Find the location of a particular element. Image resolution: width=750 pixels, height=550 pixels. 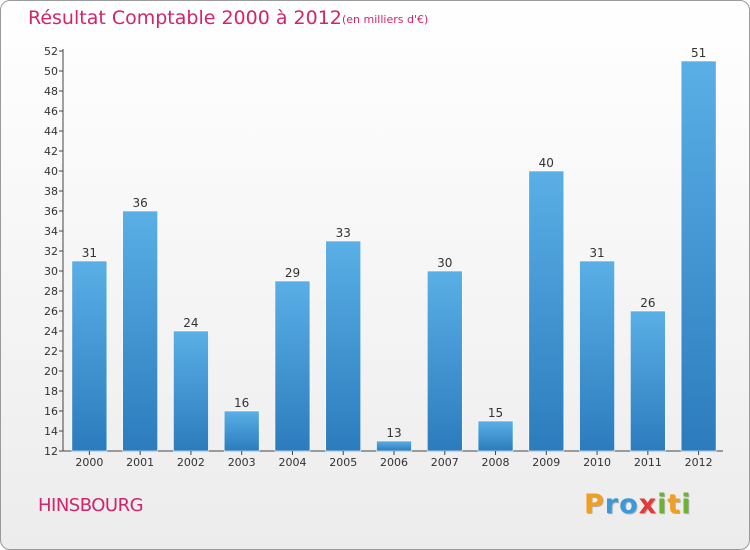

bar-2002 is located at coordinates (191, 391).